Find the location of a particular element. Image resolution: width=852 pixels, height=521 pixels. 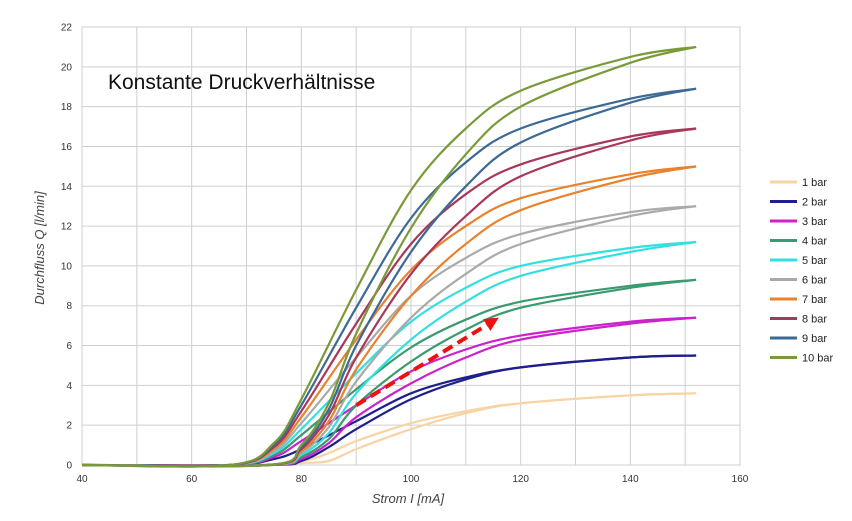

legend-label: 7 bar is located at coordinates (814, 300).